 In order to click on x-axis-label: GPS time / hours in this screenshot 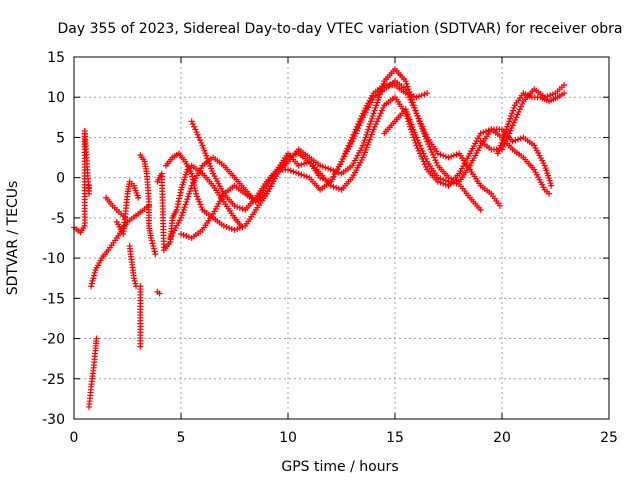, I will do `click(339, 467)`.